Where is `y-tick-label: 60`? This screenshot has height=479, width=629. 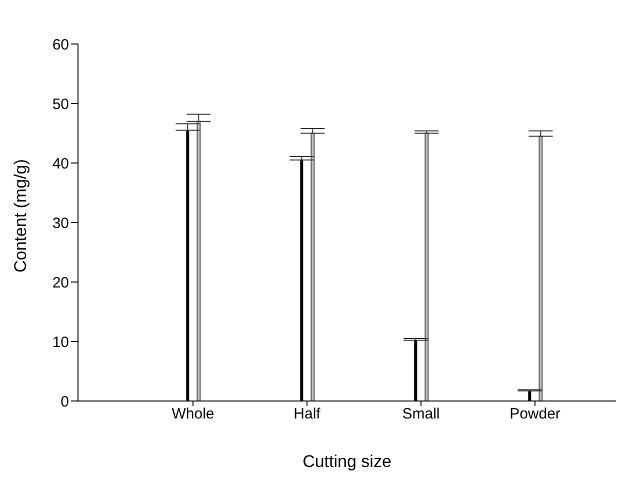
y-tick-label: 60 is located at coordinates (60, 45).